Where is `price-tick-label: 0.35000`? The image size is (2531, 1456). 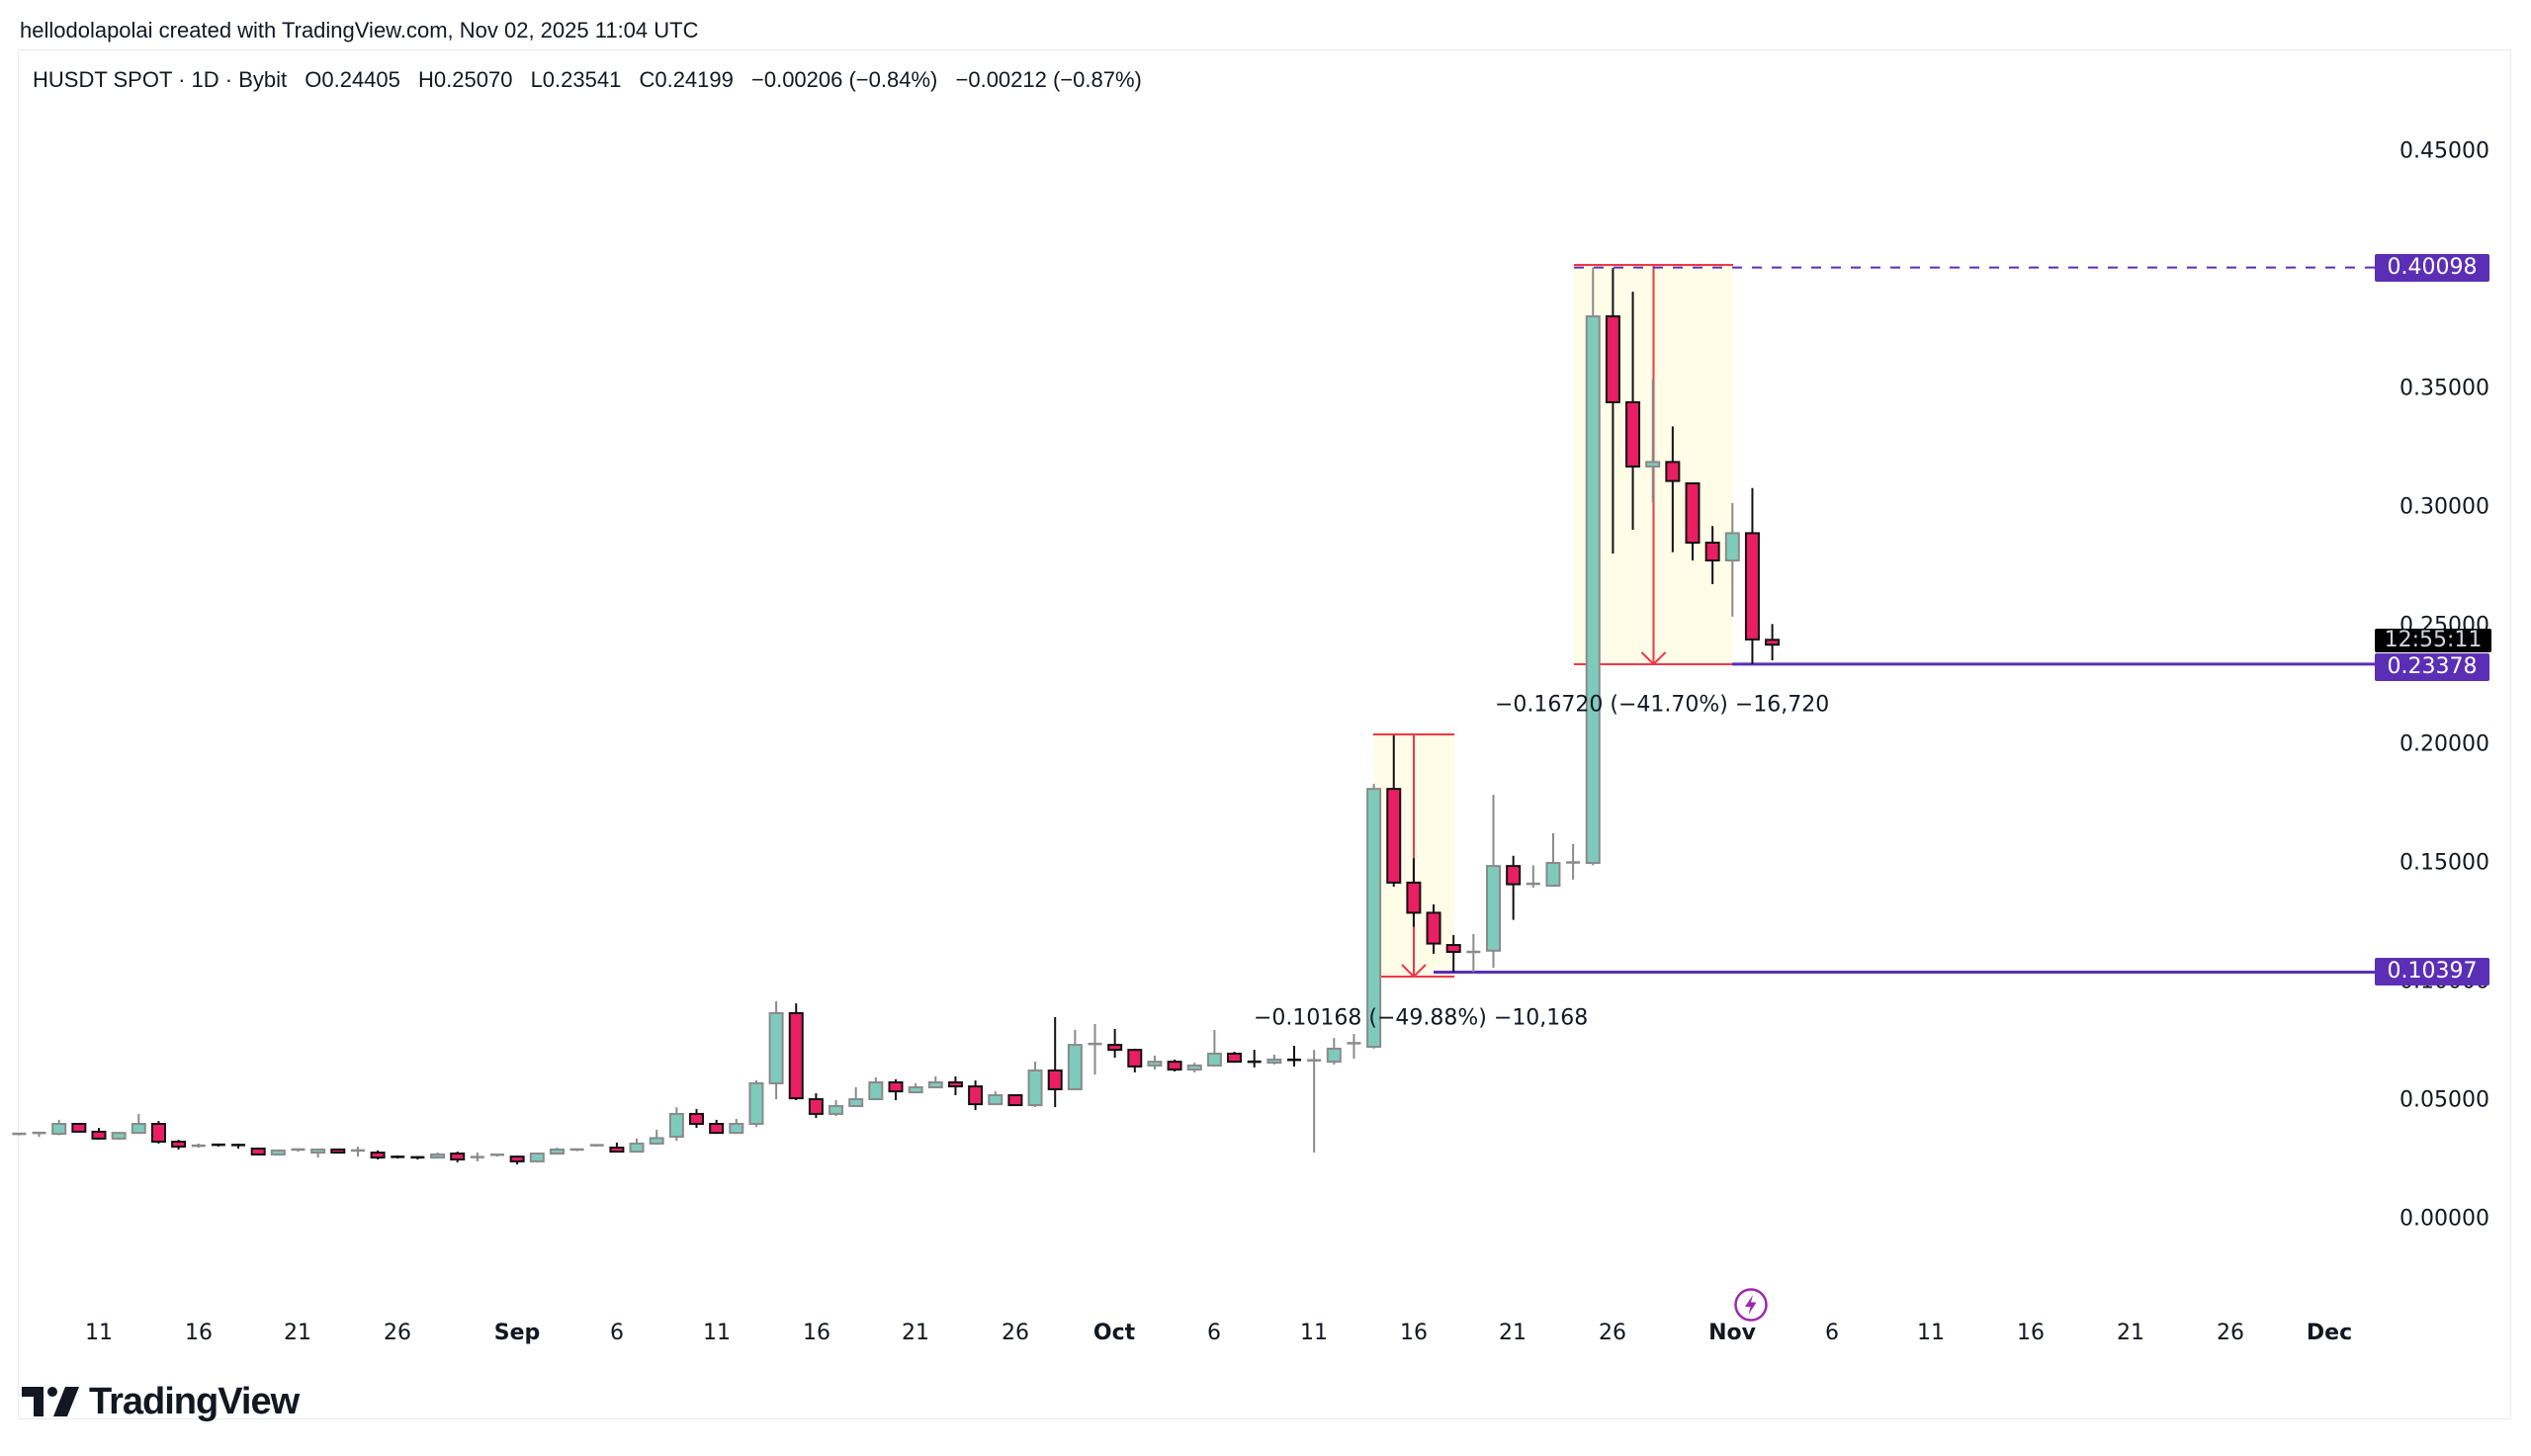
price-tick-label: 0.35000 is located at coordinates (2444, 388).